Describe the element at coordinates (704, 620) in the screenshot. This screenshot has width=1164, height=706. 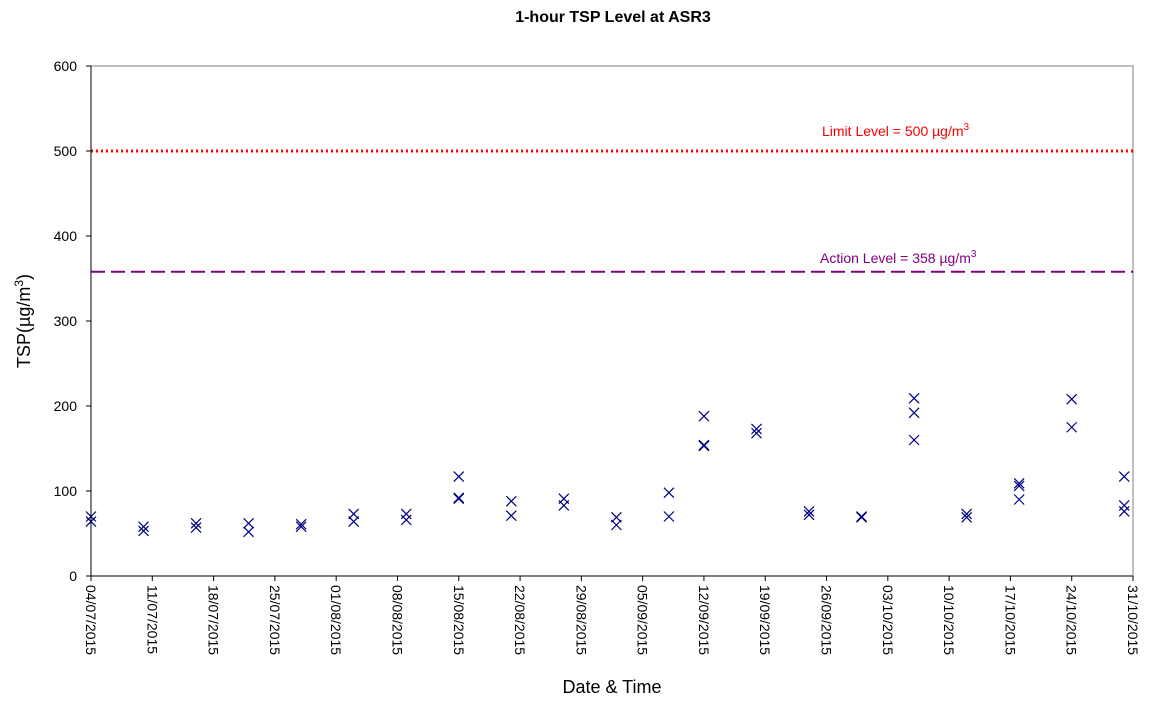
I see `x-tick-label: 12/09/2015` at that location.